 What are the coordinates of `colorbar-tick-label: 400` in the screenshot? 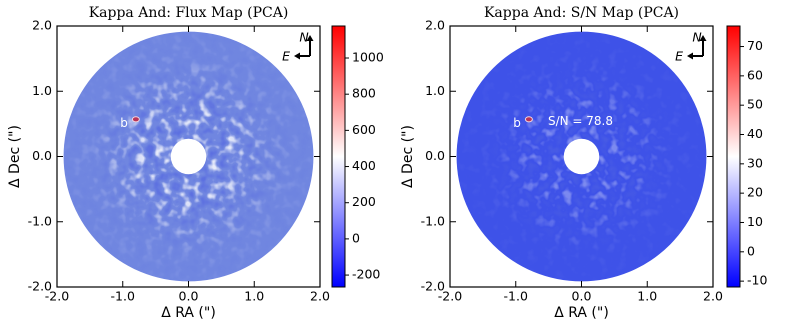 It's located at (364, 165).